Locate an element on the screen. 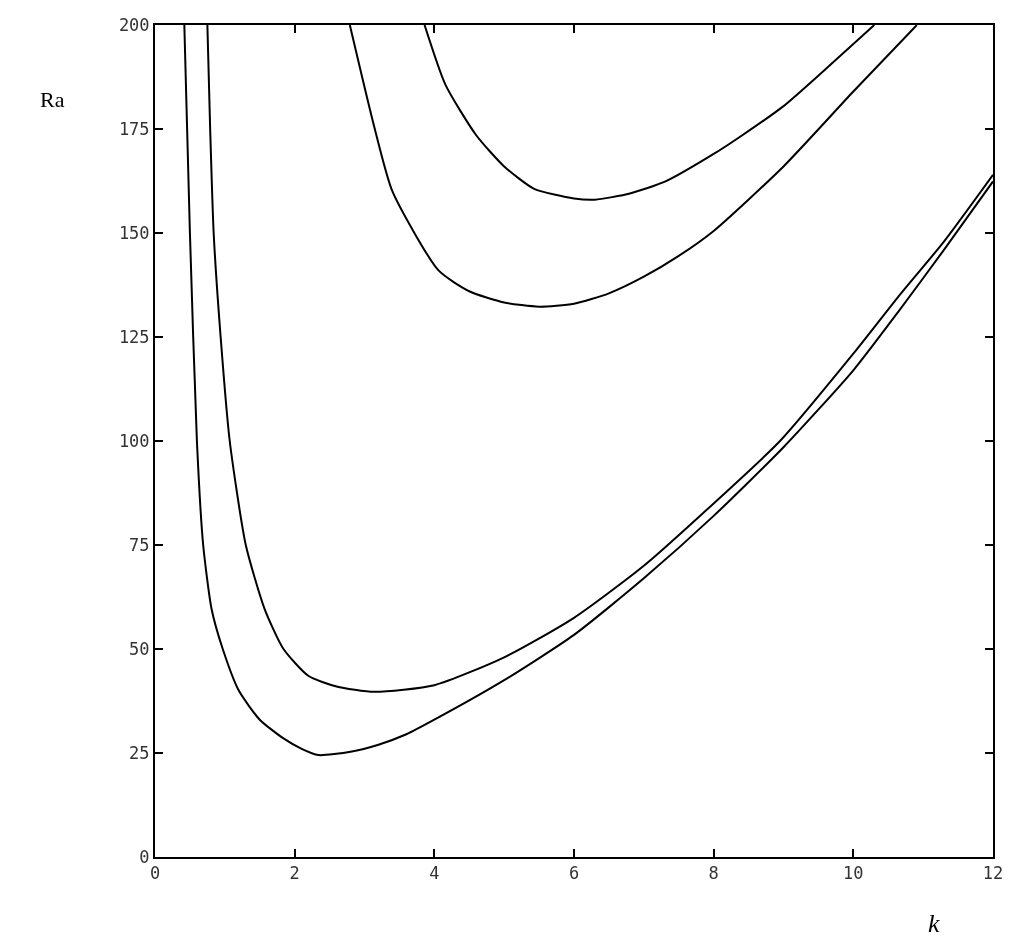 This screenshot has width=1024, height=949. y-tick-label: 0 is located at coordinates (144, 856).